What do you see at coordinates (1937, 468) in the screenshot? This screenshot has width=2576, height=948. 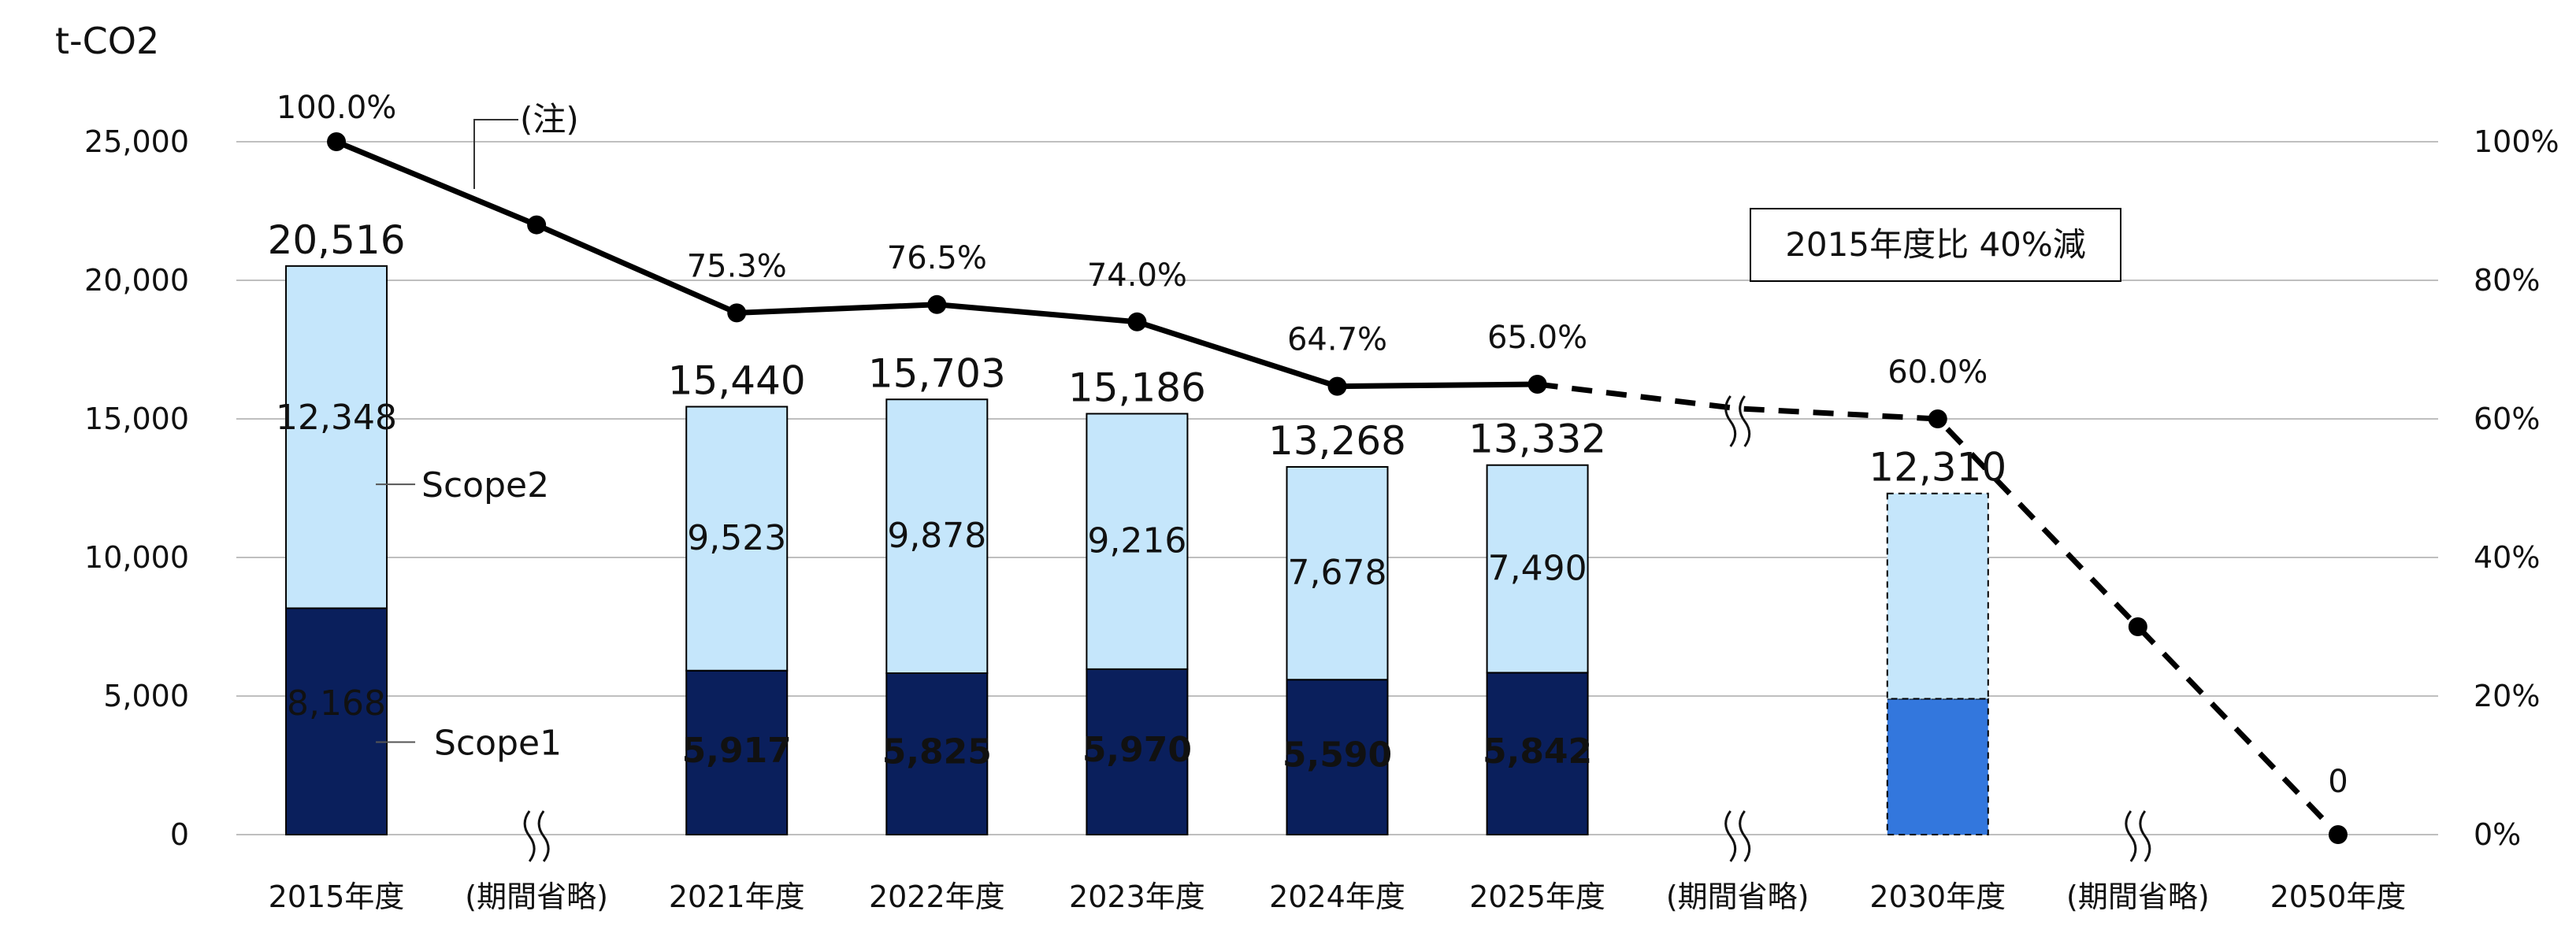 I see `bar-total-label: 12,310` at bounding box center [1937, 468].